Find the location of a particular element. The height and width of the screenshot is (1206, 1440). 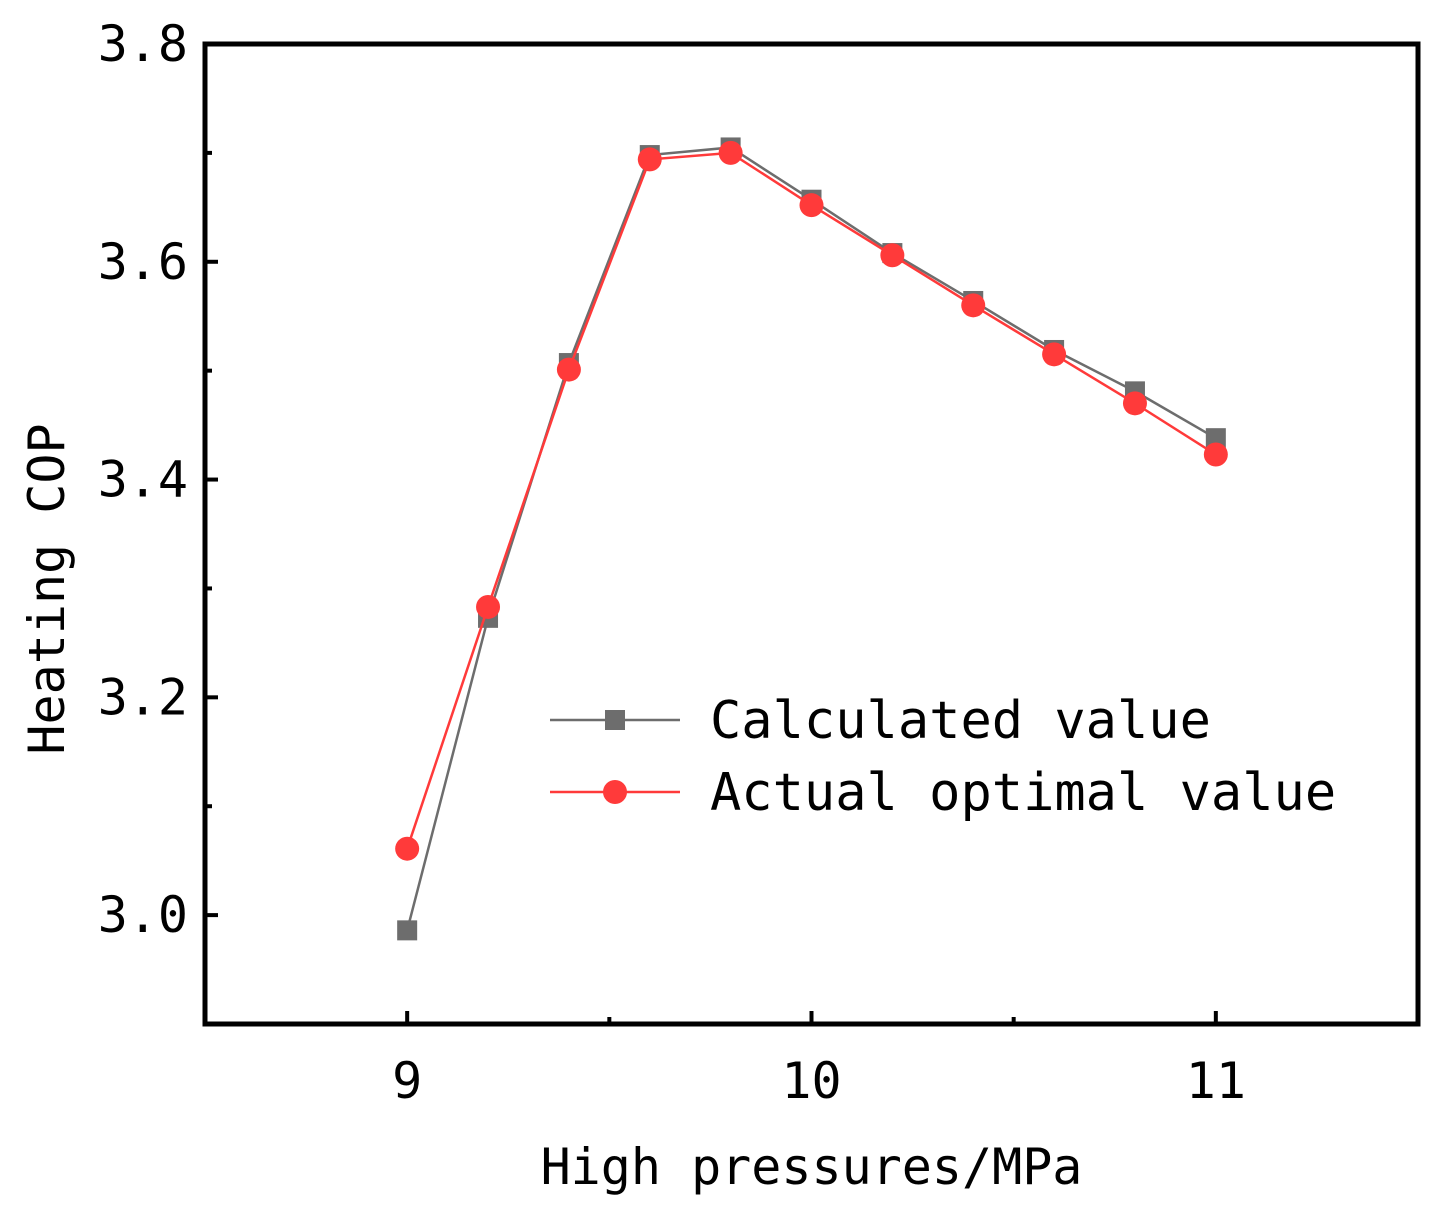

y-tick-label: 3.2 is located at coordinates (143, 697).